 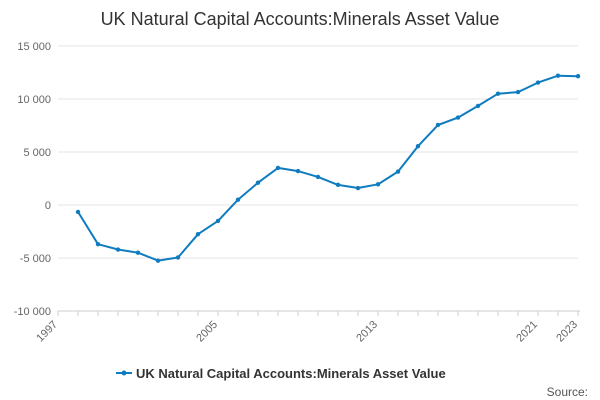 I want to click on x-tick-label: 1997, so click(x=47, y=332).